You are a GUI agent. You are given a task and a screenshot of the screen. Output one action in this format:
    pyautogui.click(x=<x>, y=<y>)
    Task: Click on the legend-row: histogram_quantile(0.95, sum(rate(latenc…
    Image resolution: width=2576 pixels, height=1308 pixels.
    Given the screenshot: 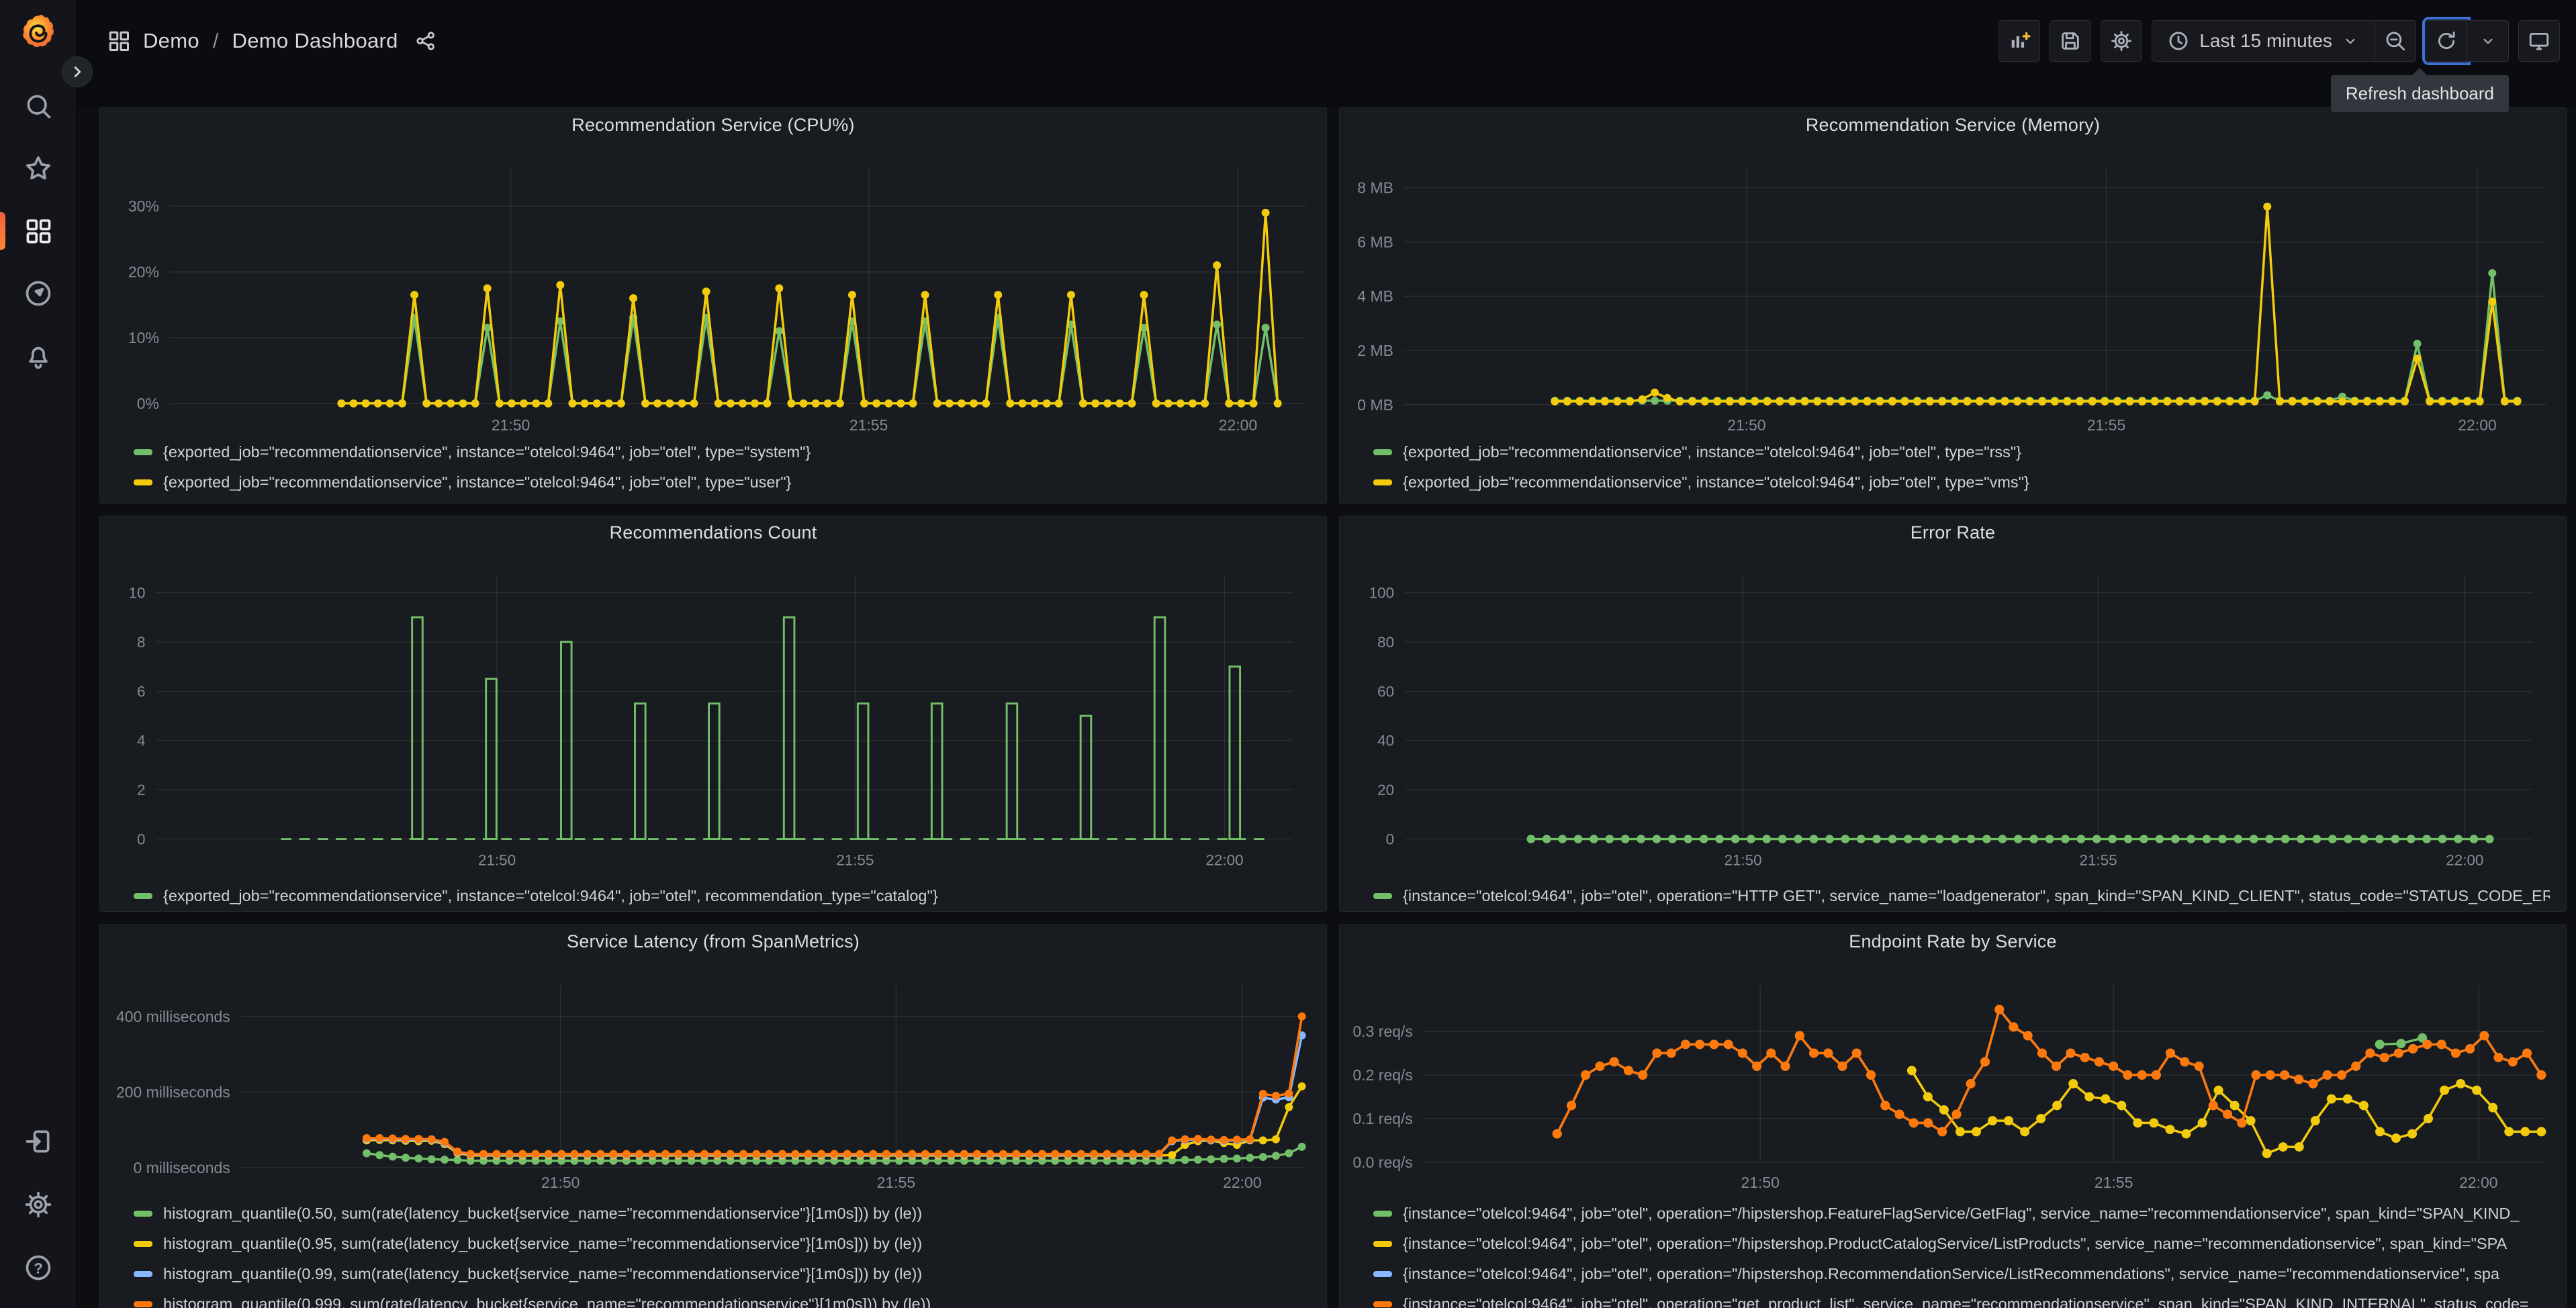 What is the action you would take?
    pyautogui.click(x=722, y=1244)
    